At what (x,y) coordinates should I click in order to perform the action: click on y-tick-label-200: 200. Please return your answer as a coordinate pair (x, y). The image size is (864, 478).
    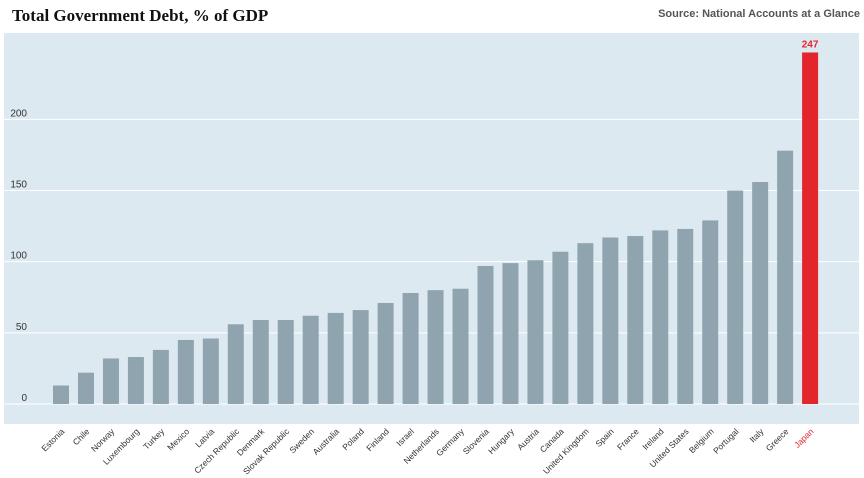
    Looking at the image, I should click on (18, 113).